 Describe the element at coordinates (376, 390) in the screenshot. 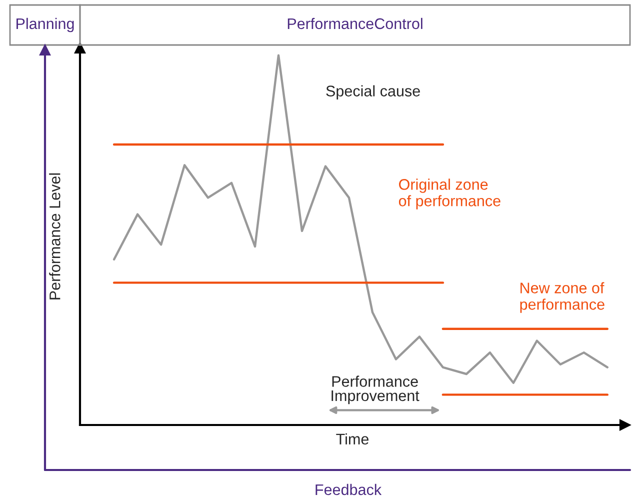

I see `annotation: Performance Improvement` at that location.